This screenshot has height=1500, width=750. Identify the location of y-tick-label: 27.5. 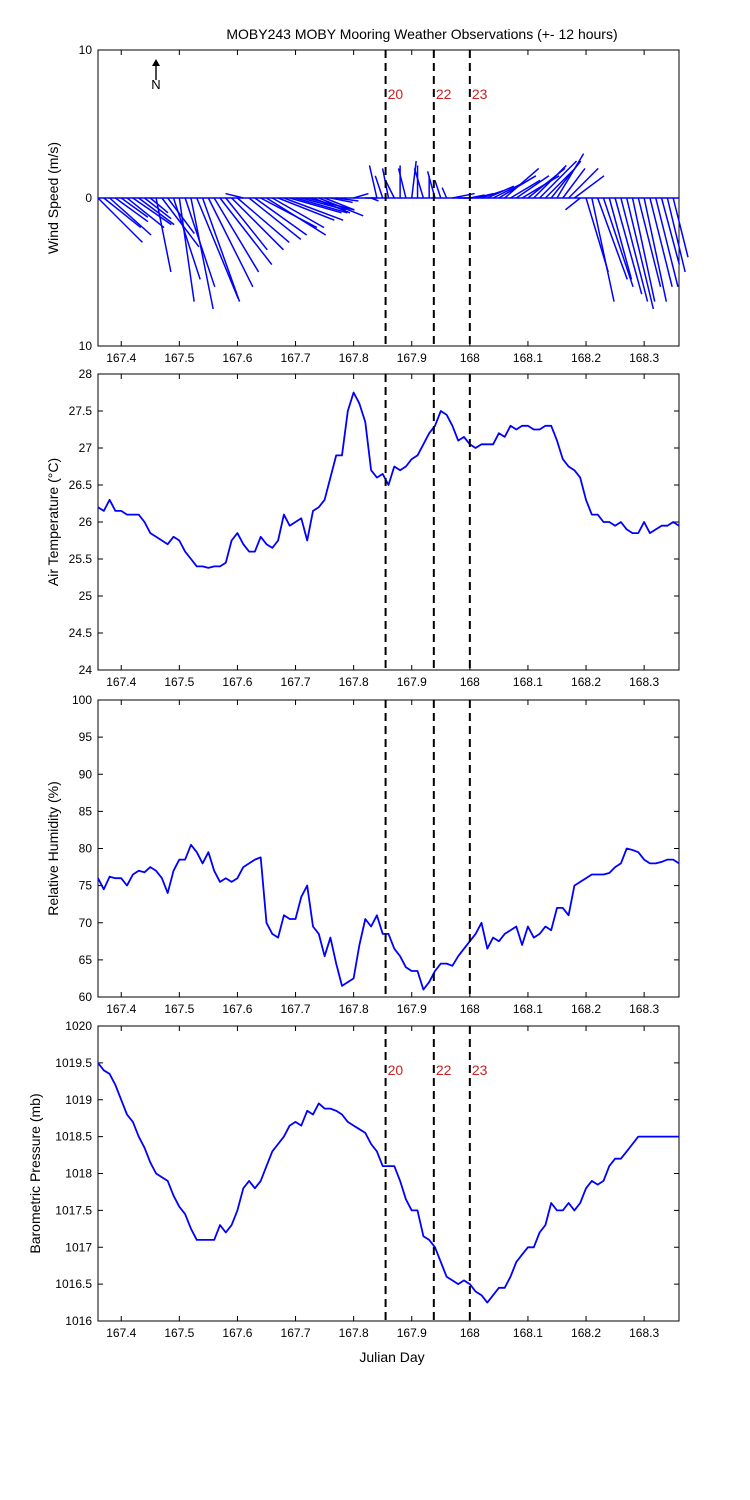
(81, 411).